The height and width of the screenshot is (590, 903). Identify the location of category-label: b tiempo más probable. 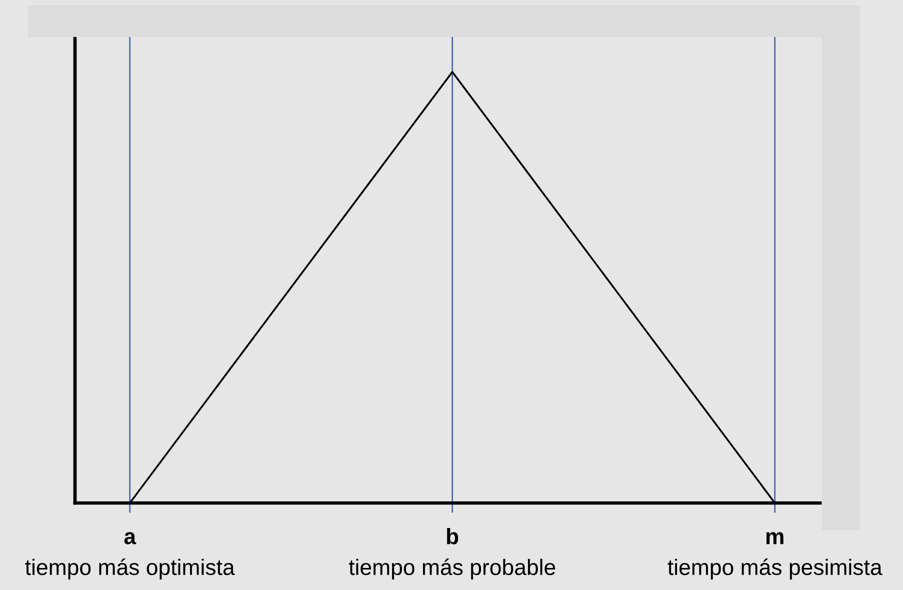
(452, 554).